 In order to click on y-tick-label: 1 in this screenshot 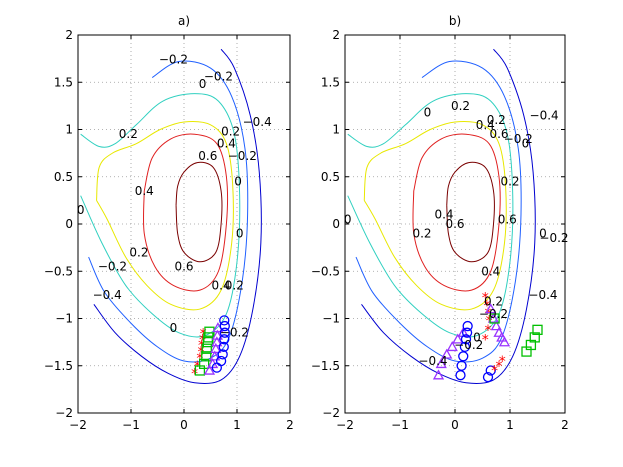, I will do `click(69, 130)`.